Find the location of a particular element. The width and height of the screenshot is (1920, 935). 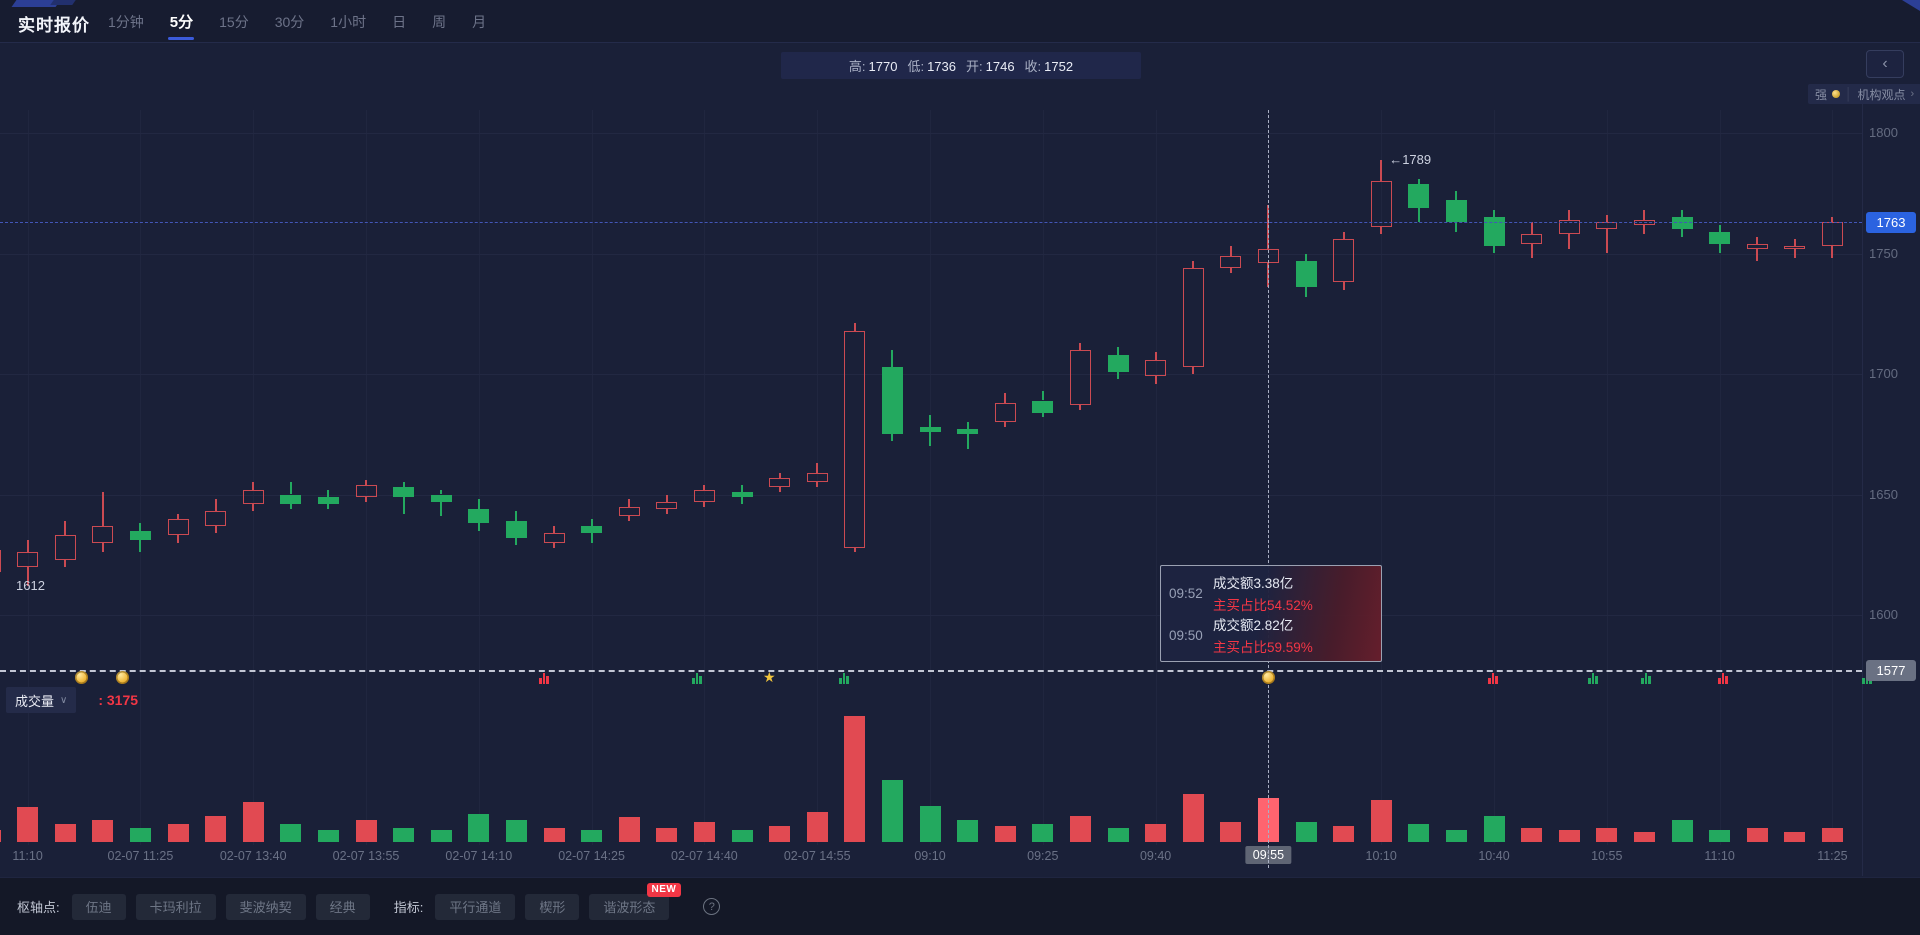

volume-bar-09:25 is located at coordinates (1043, 833).